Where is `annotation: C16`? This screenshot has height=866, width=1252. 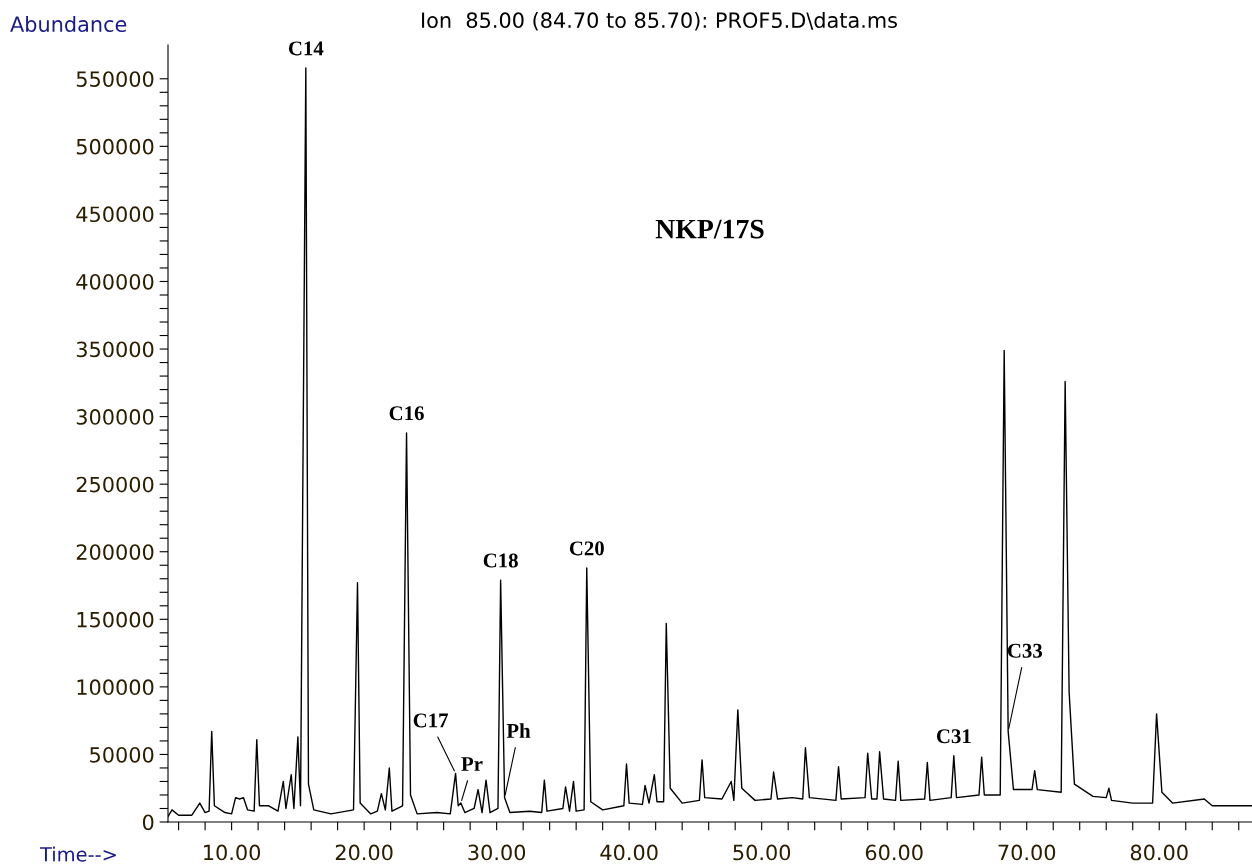 annotation: C16 is located at coordinates (406, 413).